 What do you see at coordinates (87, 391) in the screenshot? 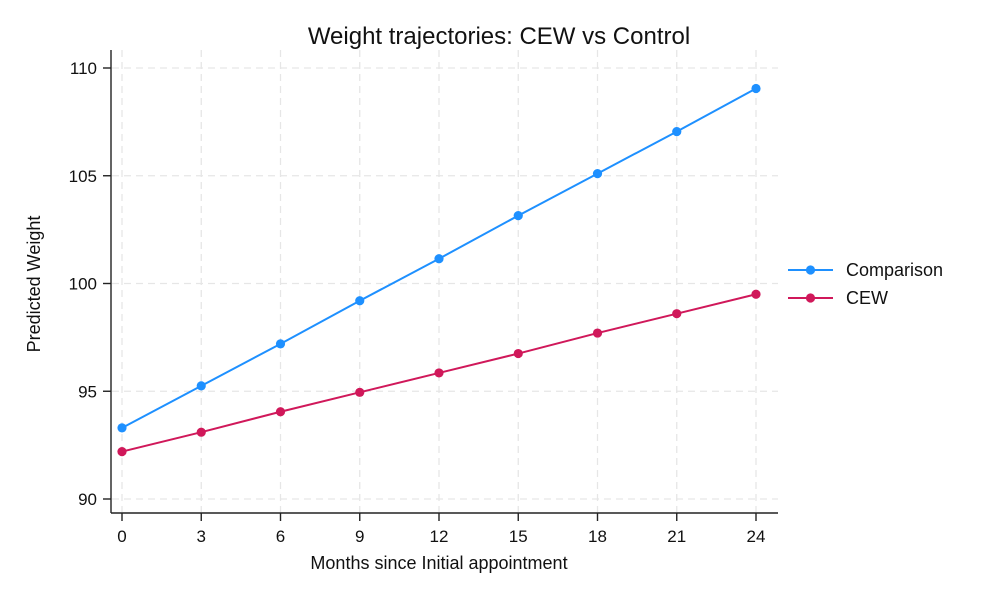
I see `y-tick-label: 95` at bounding box center [87, 391].